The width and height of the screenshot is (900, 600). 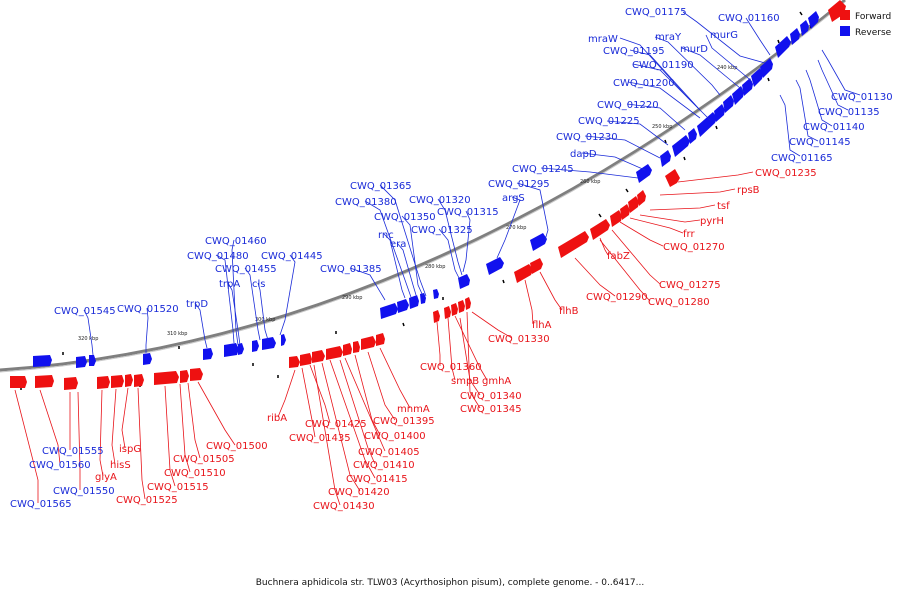 I want to click on gene-label: CWQ_01225, so click(x=609, y=121).